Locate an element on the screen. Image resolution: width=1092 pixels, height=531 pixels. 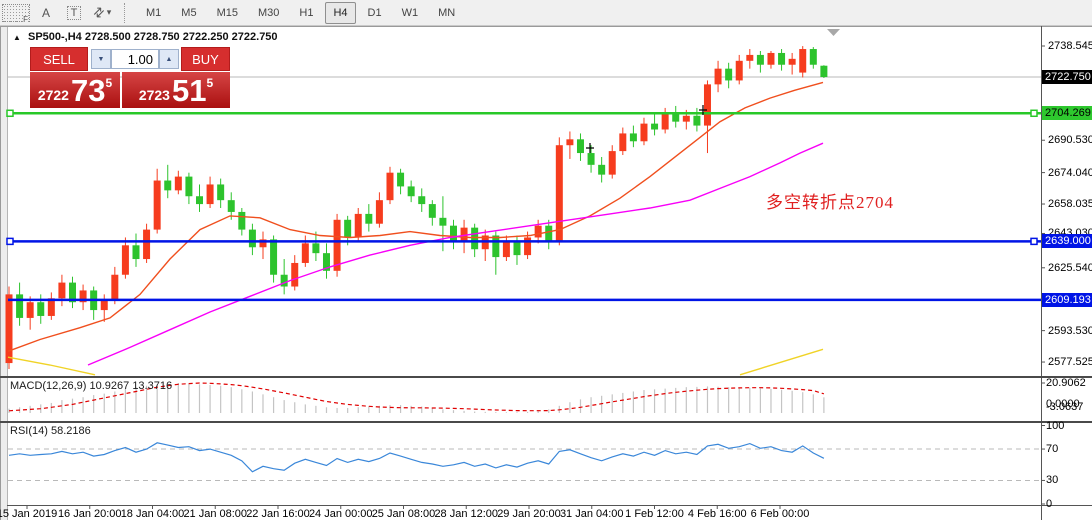
buy-button: BUY is located at coordinates (205, 59).